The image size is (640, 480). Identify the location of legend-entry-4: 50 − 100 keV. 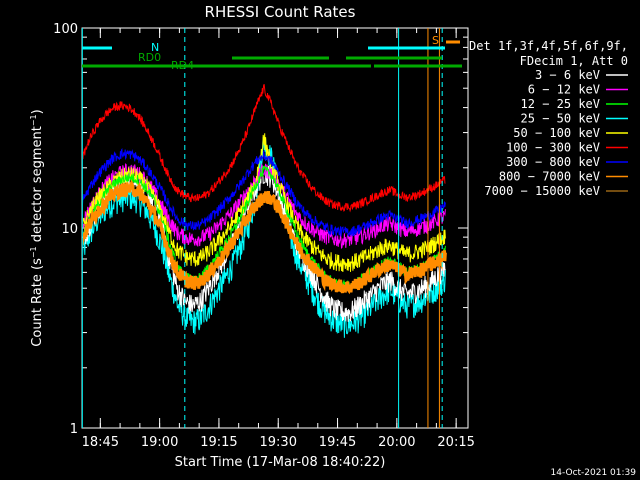
(556, 133).